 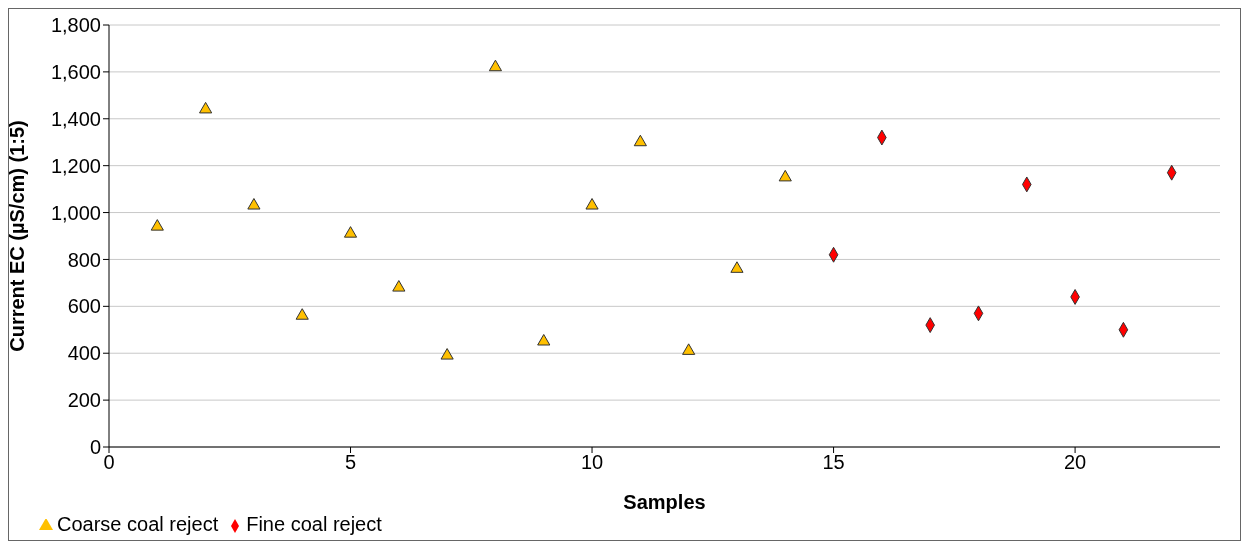 I want to click on y-axis-title: Current EC (µS/cm) (1:5), so click(x=17, y=236).